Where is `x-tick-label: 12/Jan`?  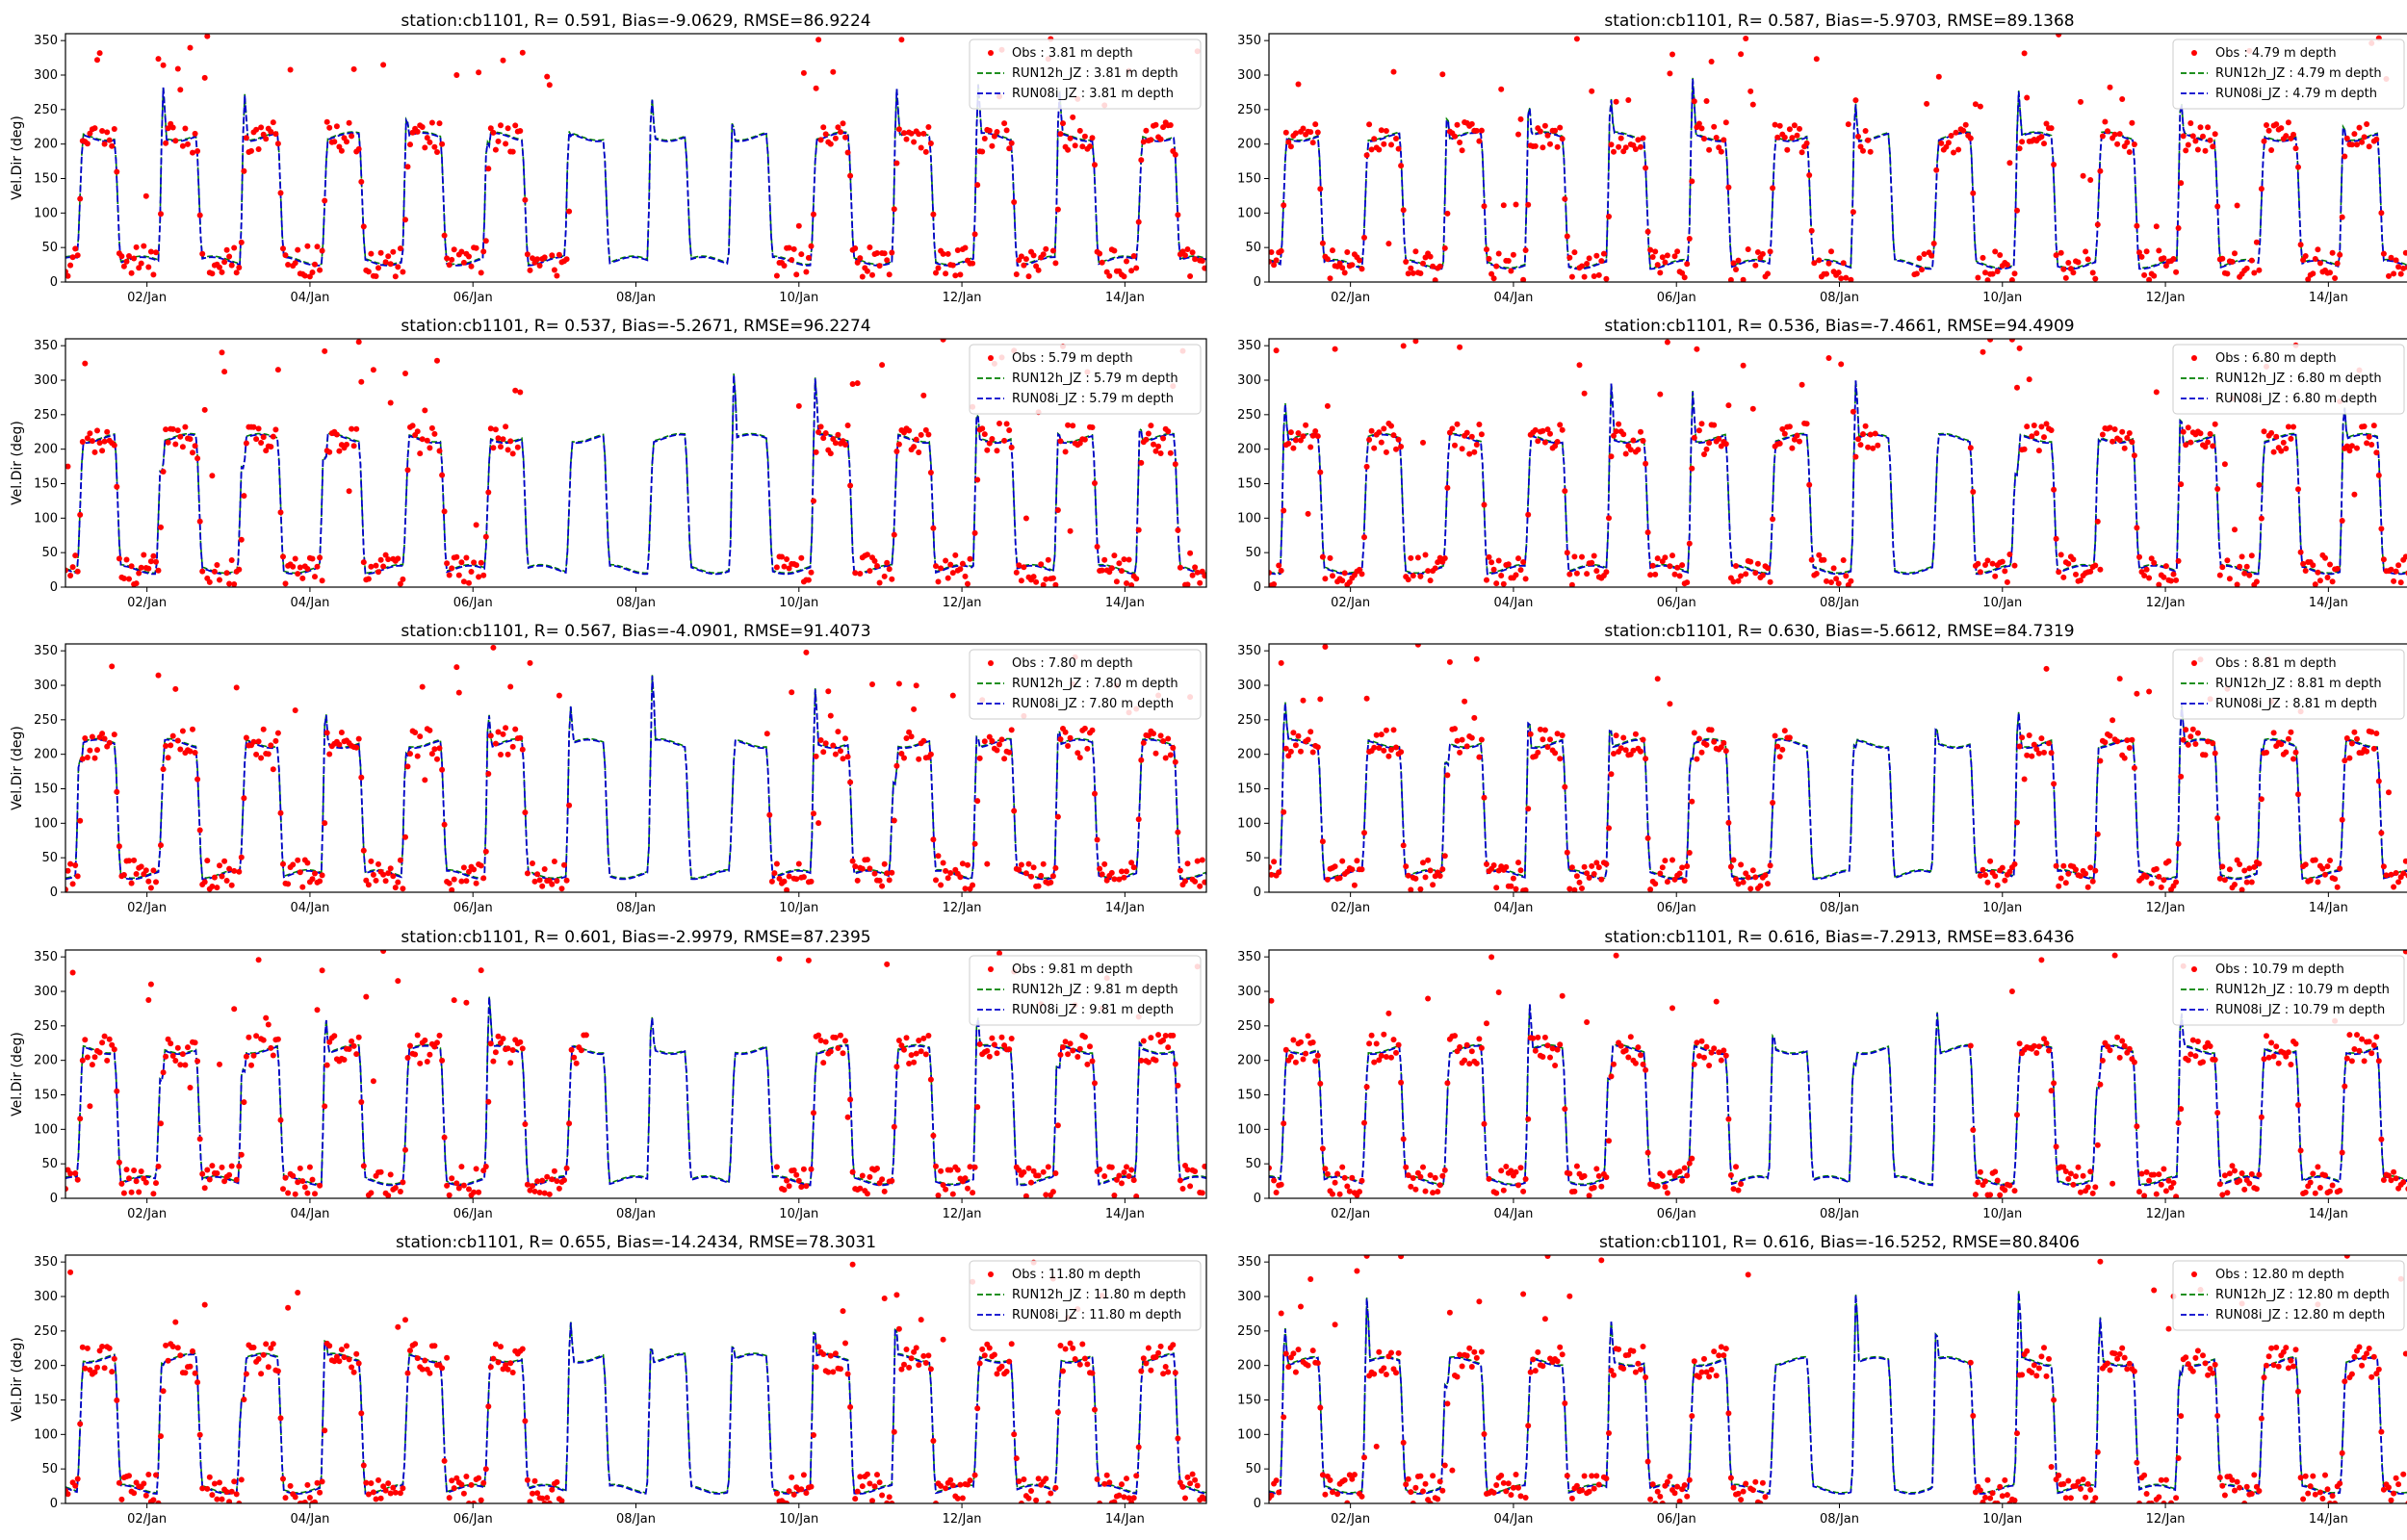
x-tick-label: 12/Jan is located at coordinates (962, 298).